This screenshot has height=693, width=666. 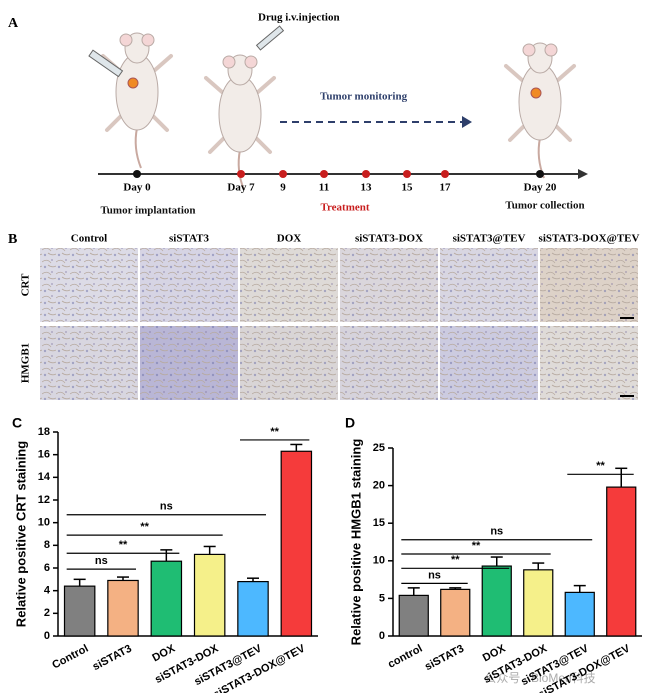 What do you see at coordinates (489, 239) in the screenshot?
I see `column-label: siSTAT3@TEV` at bounding box center [489, 239].